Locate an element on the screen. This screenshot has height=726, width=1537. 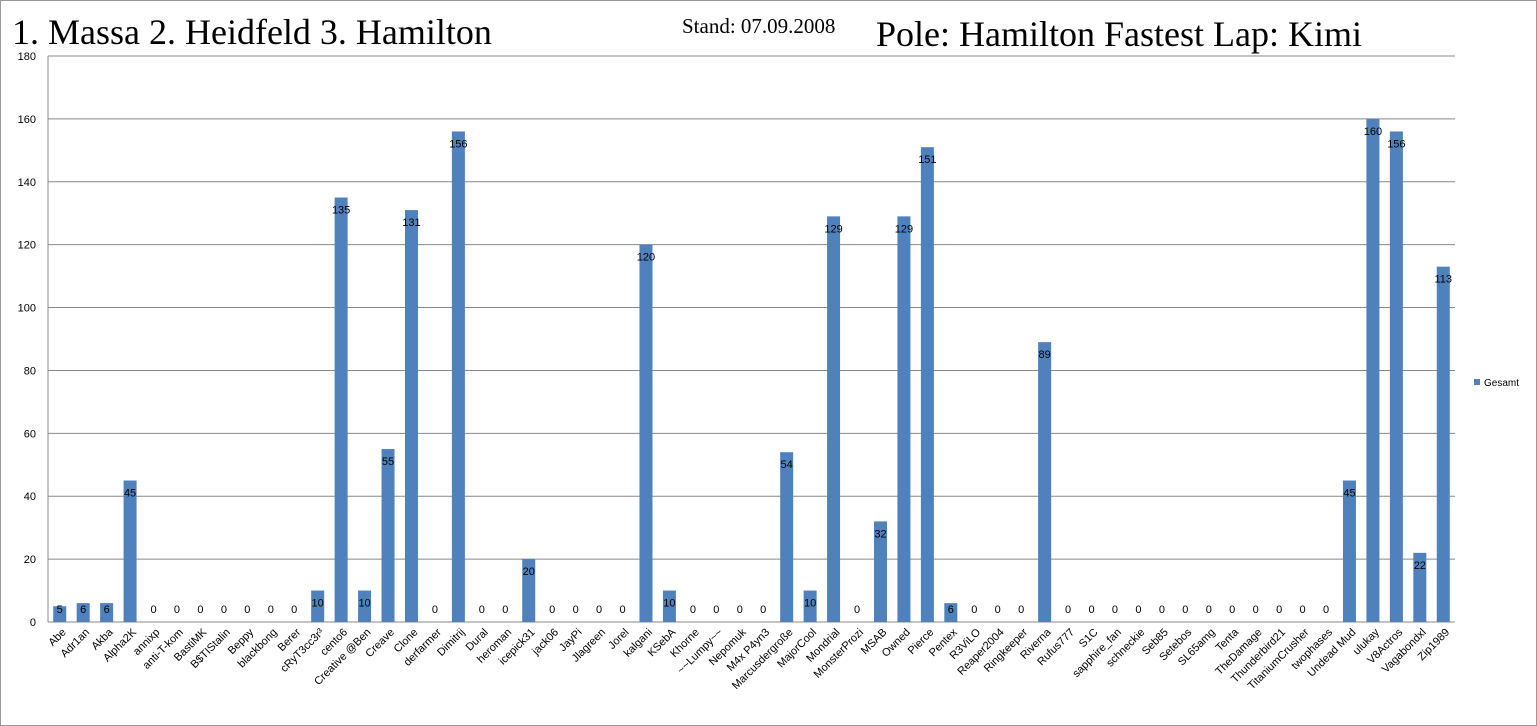
data-label: 151 is located at coordinates (927, 160).